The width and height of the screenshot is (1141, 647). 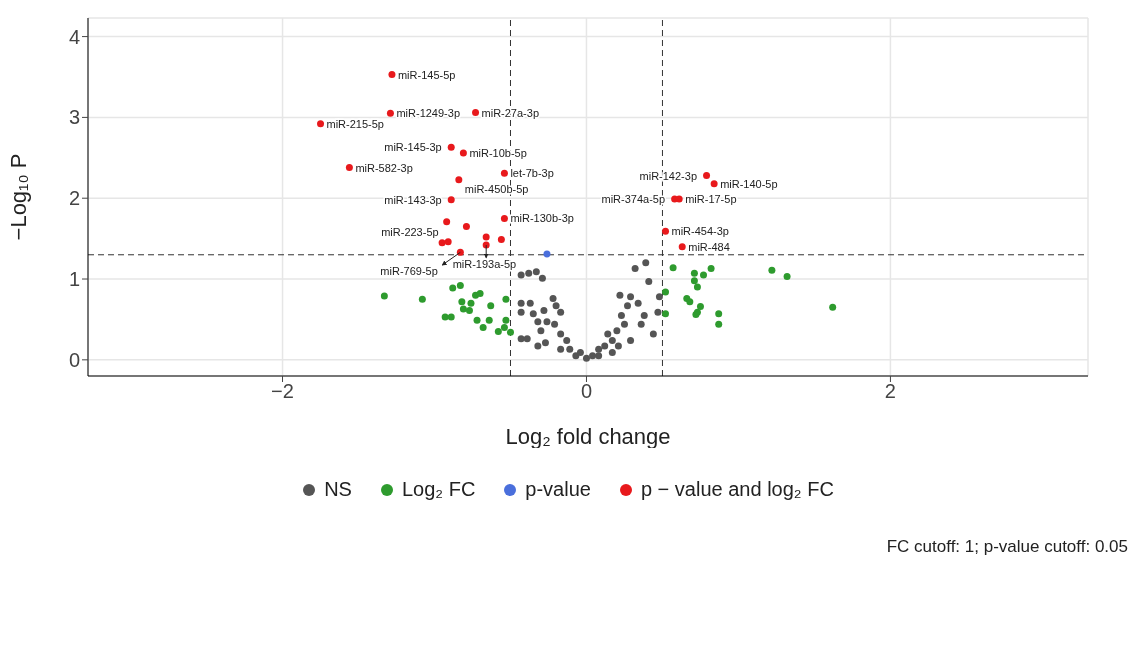 What do you see at coordinates (74, 359) in the screenshot?
I see `y-tick-label: 0` at bounding box center [74, 359].